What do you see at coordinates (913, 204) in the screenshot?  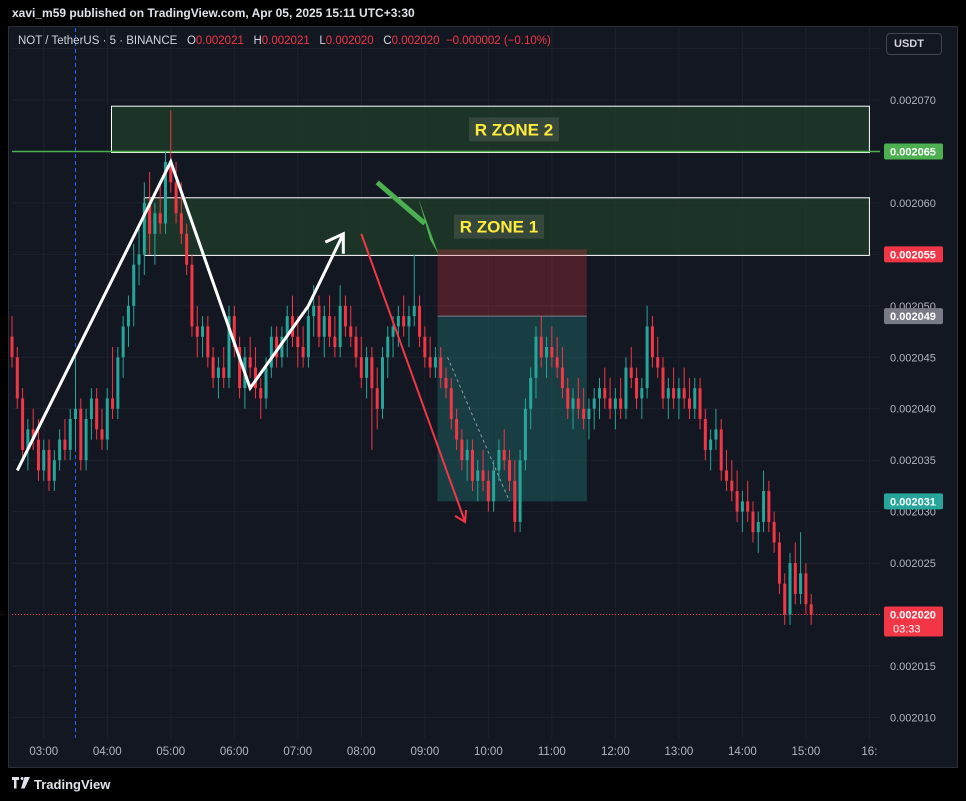 I see `y-tick-label: 0.002060` at bounding box center [913, 204].